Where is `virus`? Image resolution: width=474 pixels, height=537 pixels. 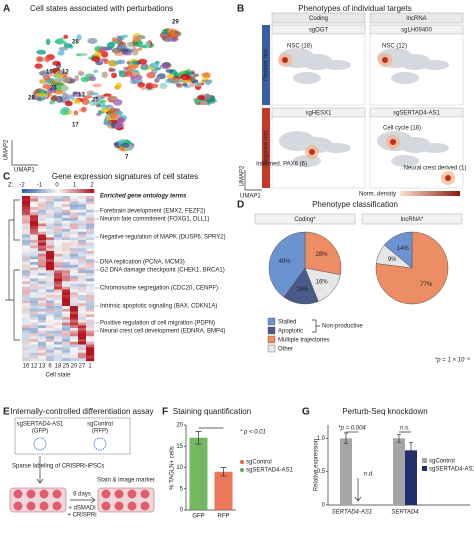
virus is located at coordinates (100, 444).